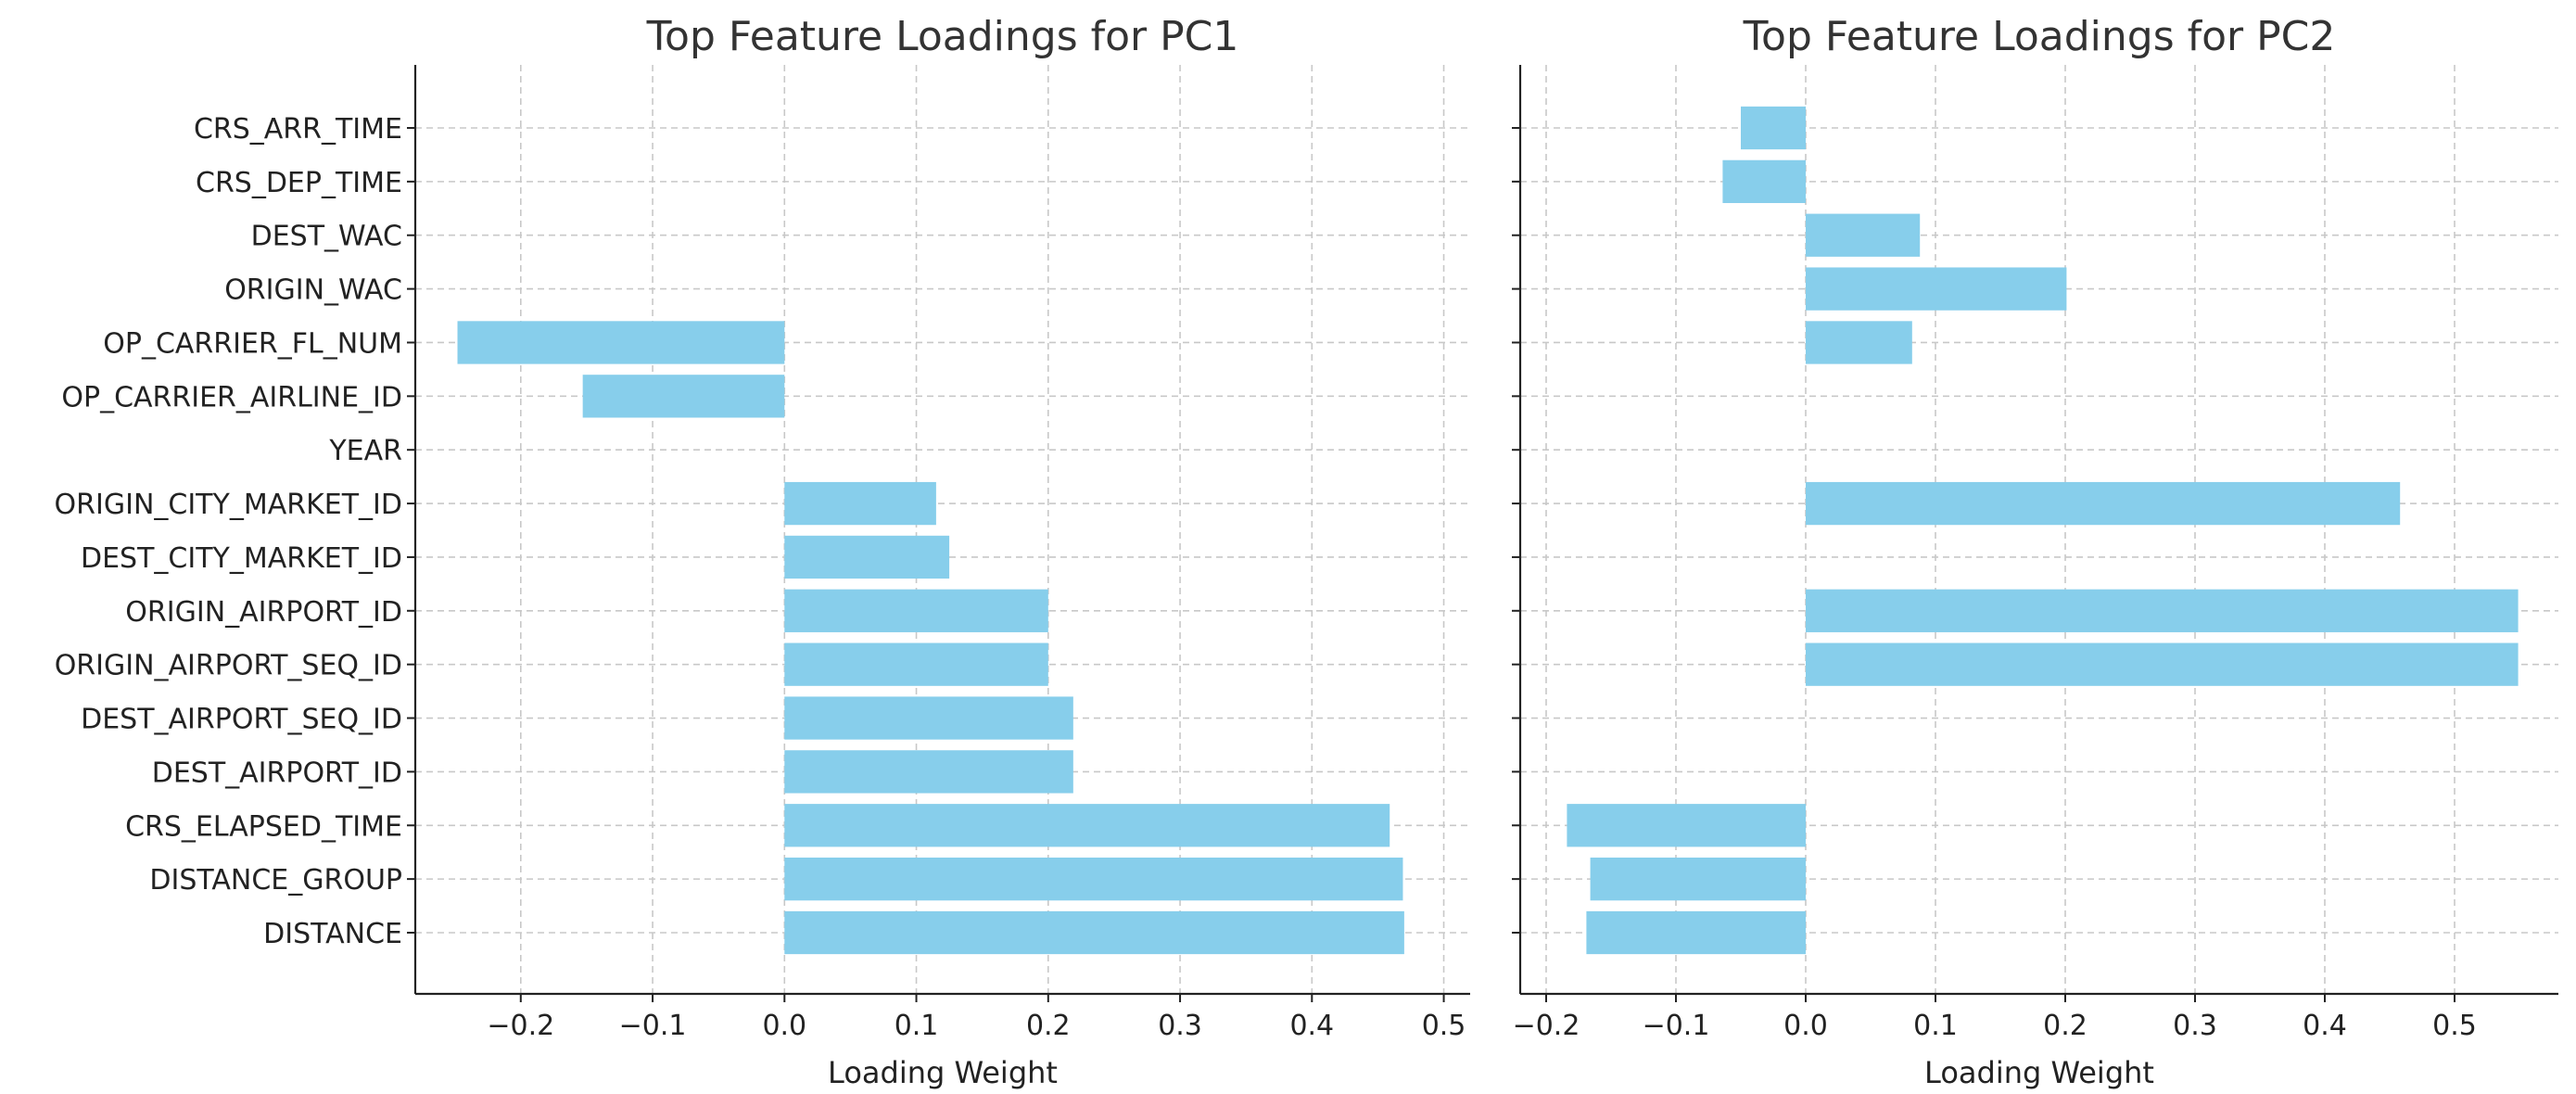  What do you see at coordinates (231, 397) in the screenshot?
I see `category-label: OP_CARRIER_AIRLINE_ID` at bounding box center [231, 397].